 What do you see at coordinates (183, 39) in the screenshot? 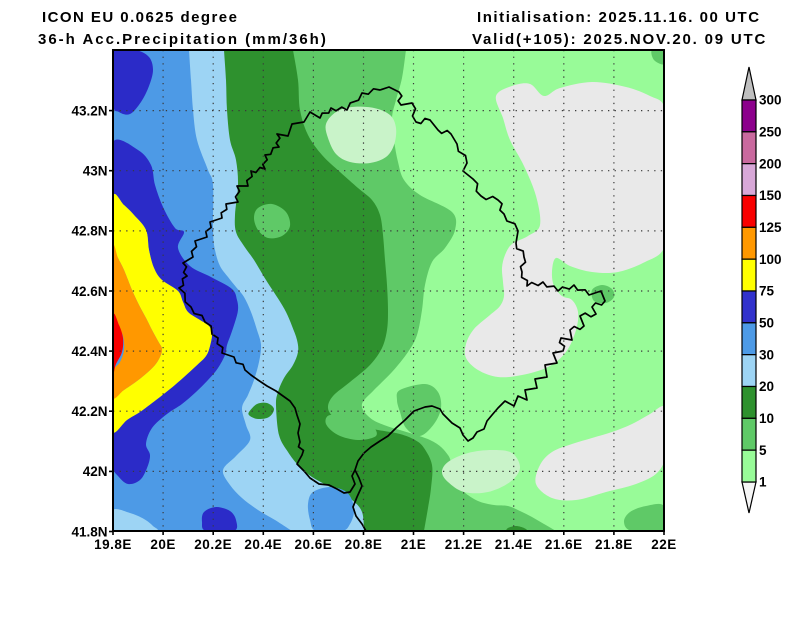
I see `svg-text:36-h Acc.Precipitation (mm/36h: 36-h Acc.Precipitation (mm/36h)` at bounding box center [183, 39].